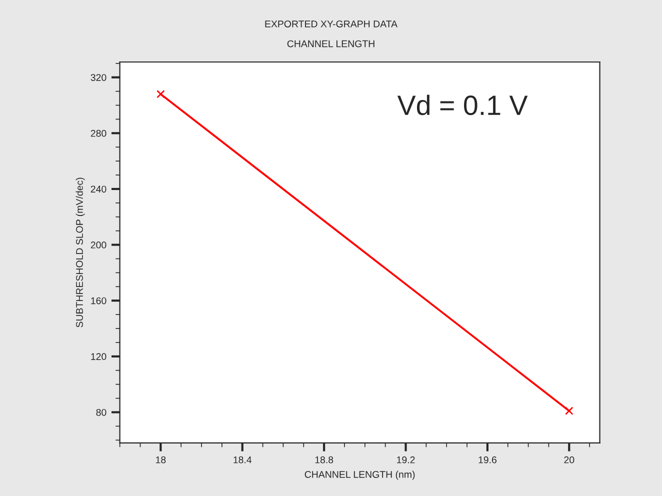 Image resolution: width=662 pixels, height=496 pixels. Describe the element at coordinates (330, 44) in the screenshot. I see `chart-subtitle: CHANNEL LENGTH` at that location.